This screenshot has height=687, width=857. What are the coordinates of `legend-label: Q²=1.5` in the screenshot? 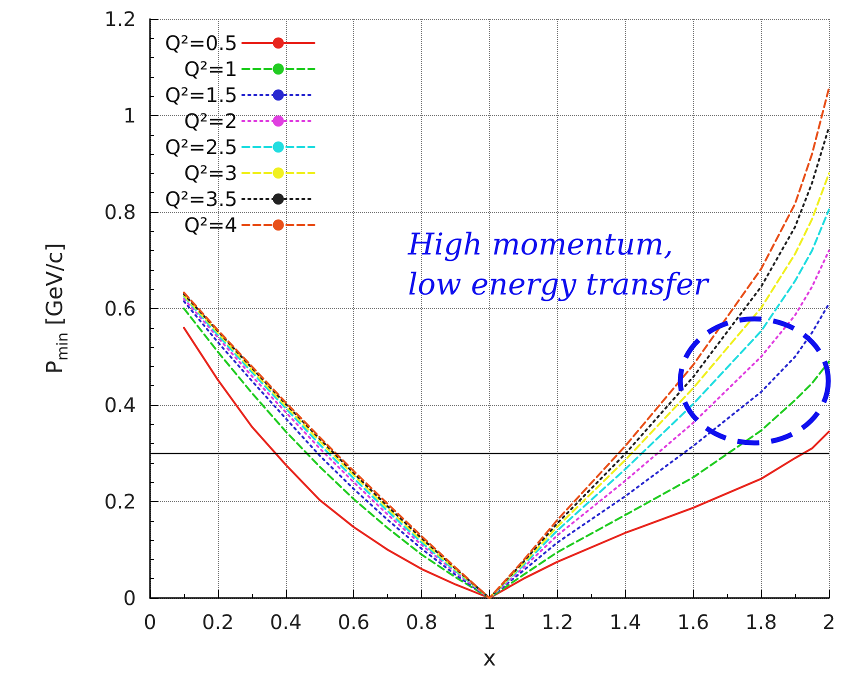 It's located at (201, 95).